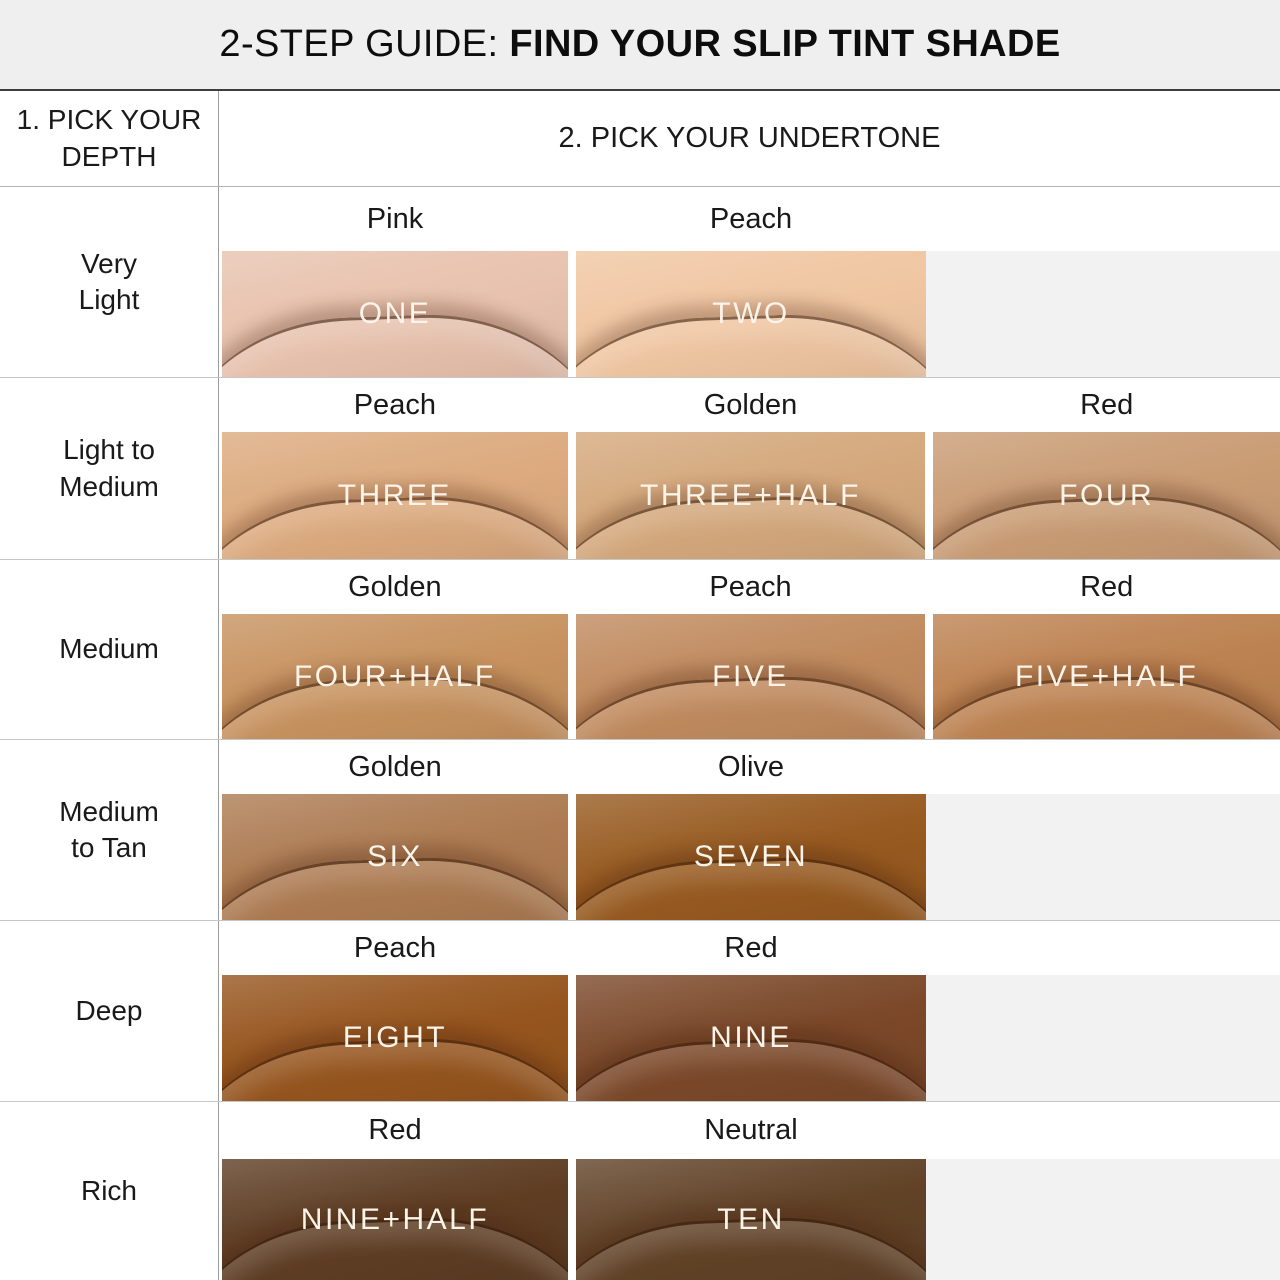  I want to click on table-row-medium: Medium Golden FOUR+HALF Peach FIVE Red, so click(640, 650).